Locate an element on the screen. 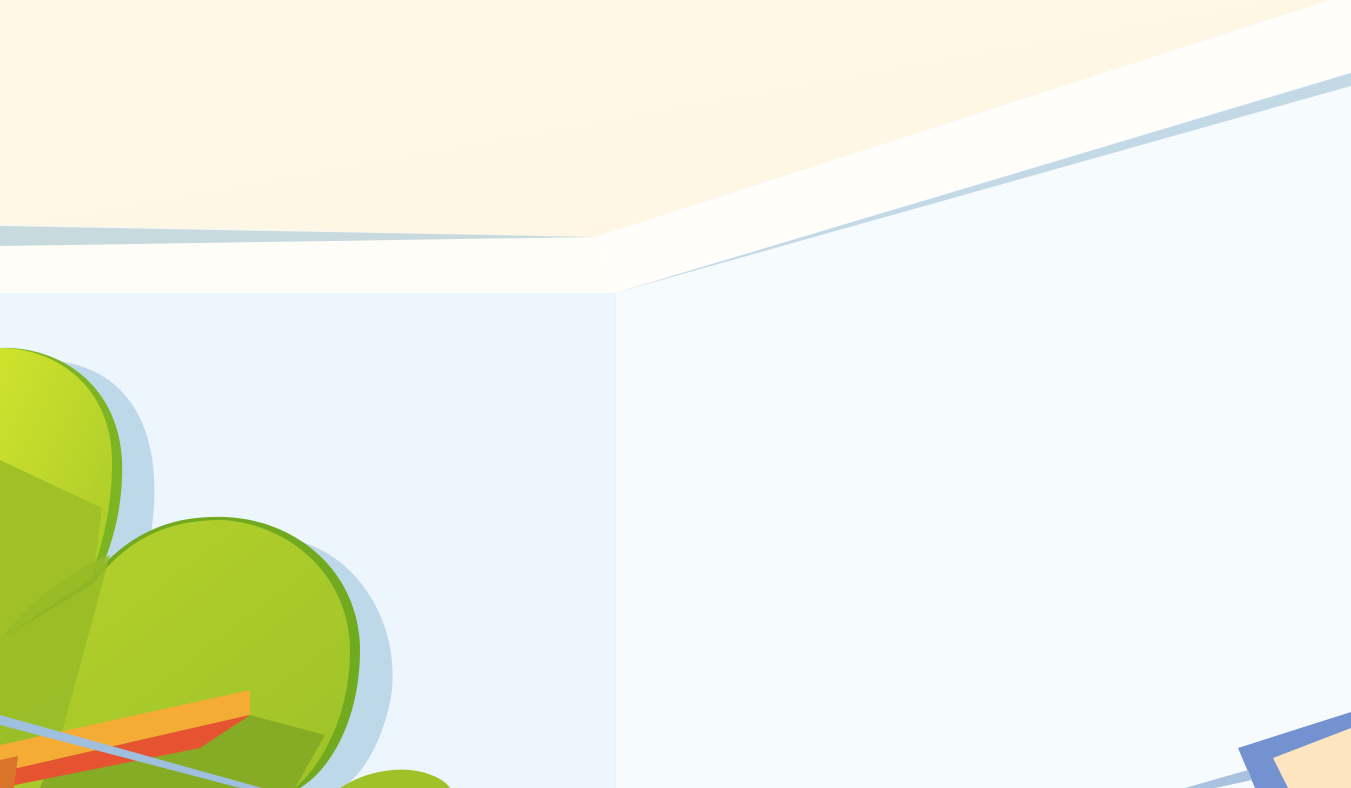 The width and height of the screenshot is (1351, 788). leaf-bottom is located at coordinates (395, 778).